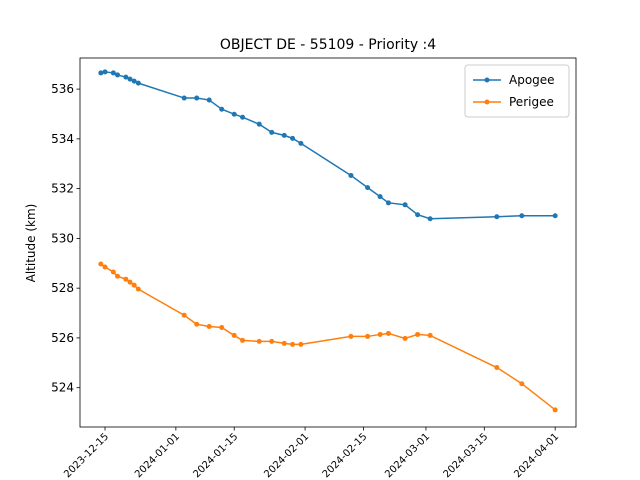  I want to click on chart-title: OBJECT DE - 55109 - Priority :4, so click(328, 45).